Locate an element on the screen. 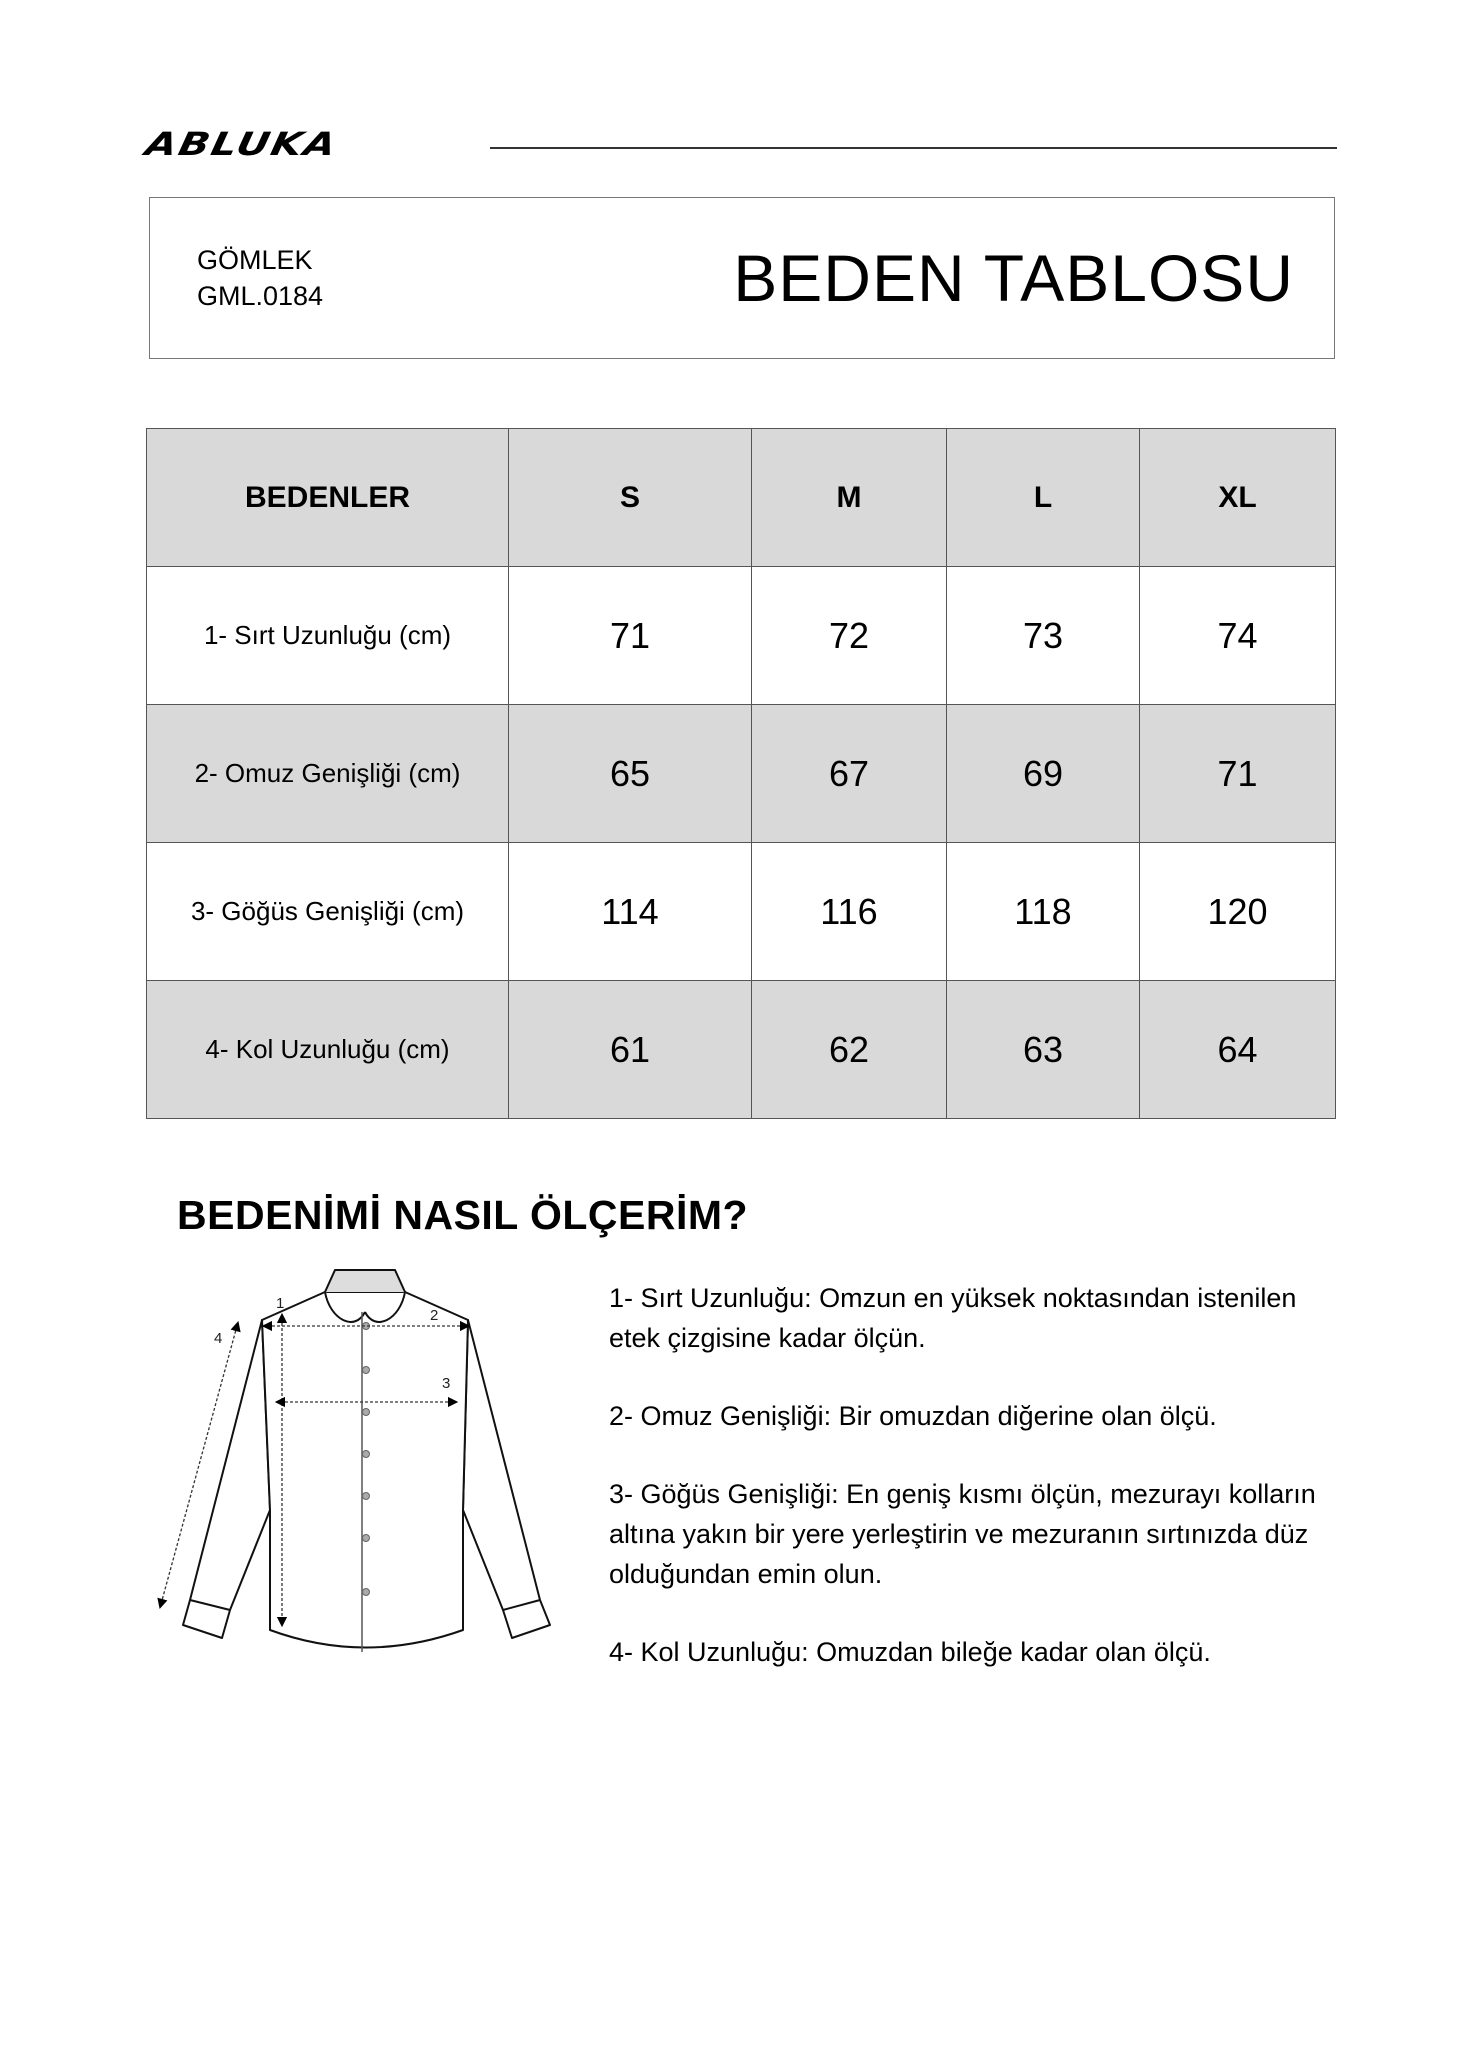 The image size is (1463, 2048). product-type: GÖMLEK is located at coordinates (255, 260).